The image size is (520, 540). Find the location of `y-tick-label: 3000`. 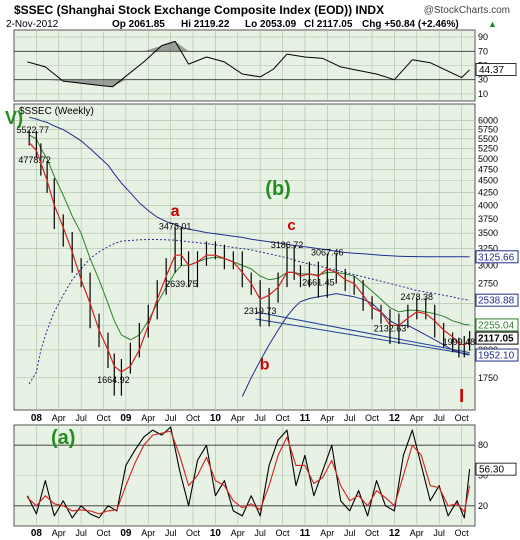

y-tick-label: 3000 is located at coordinates (488, 265).